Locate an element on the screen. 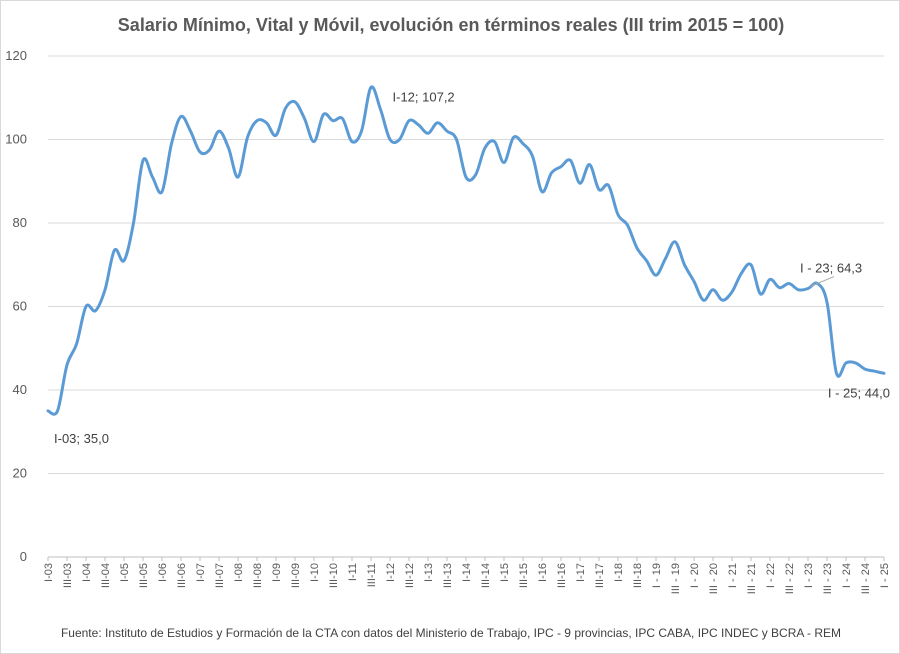 The width and height of the screenshot is (900, 654). x-tick-label: III-12 is located at coordinates (410, 575).